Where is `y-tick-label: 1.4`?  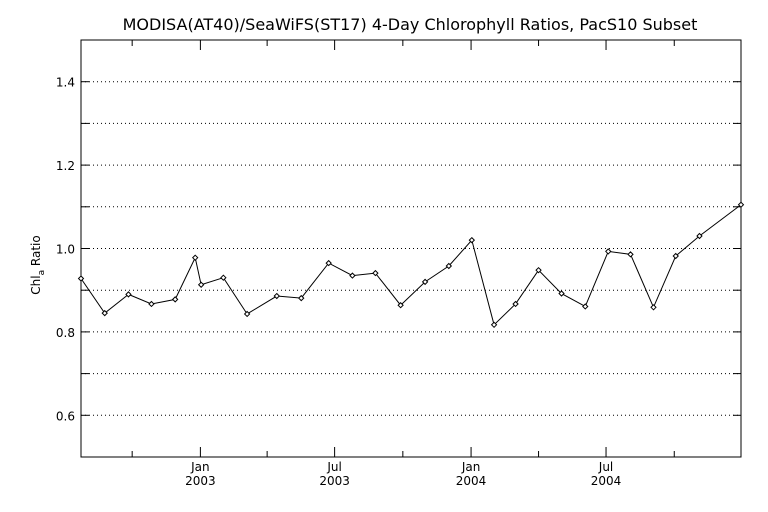
y-tick-label: 1.4 is located at coordinates (65, 83).